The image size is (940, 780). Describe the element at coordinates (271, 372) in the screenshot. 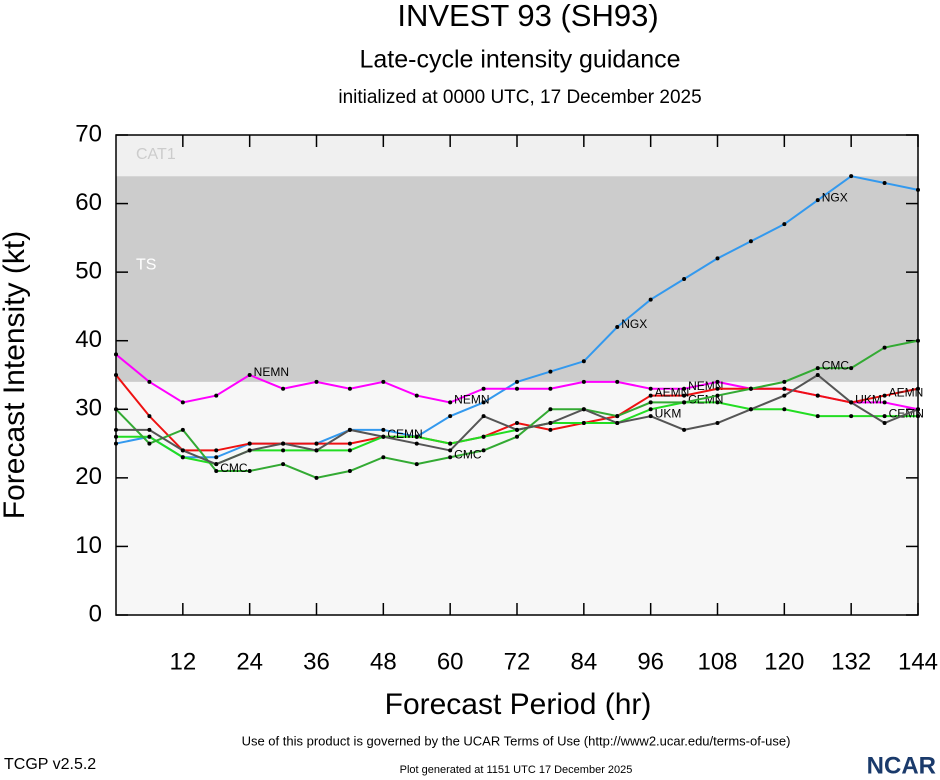

I see `model-label: NEMN` at that location.